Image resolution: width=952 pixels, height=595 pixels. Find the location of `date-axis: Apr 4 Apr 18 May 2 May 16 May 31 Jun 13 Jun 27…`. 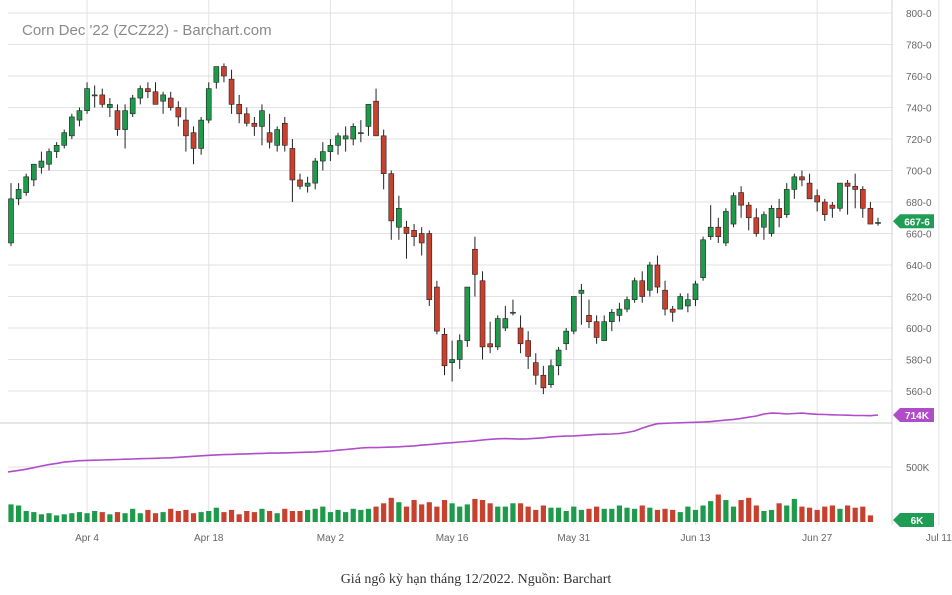

date-axis: Apr 4 Apr 18 May 2 May 16 May 31 Jun 13 Jun 27… is located at coordinates (513, 538).